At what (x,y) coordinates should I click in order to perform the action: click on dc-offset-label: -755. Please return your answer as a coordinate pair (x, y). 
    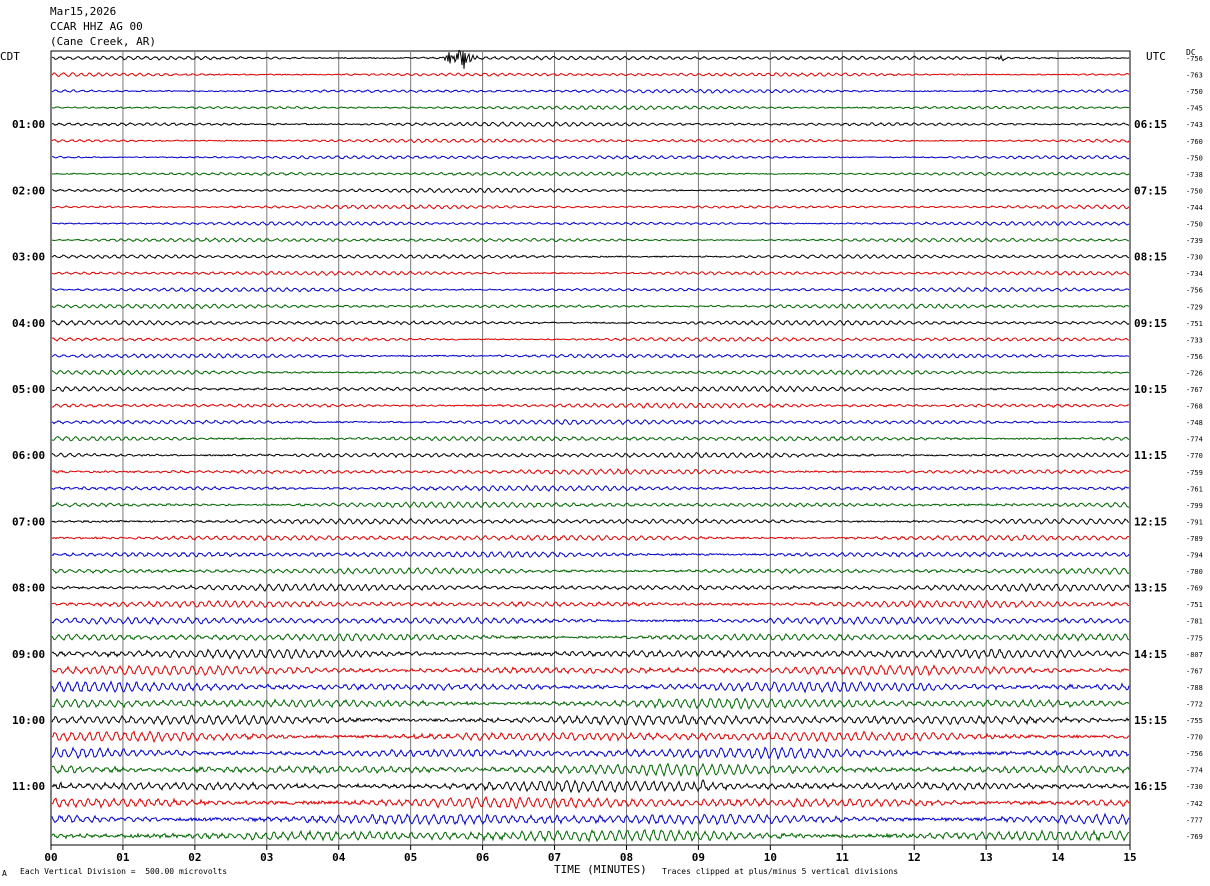
    Looking at the image, I should click on (1194, 721).